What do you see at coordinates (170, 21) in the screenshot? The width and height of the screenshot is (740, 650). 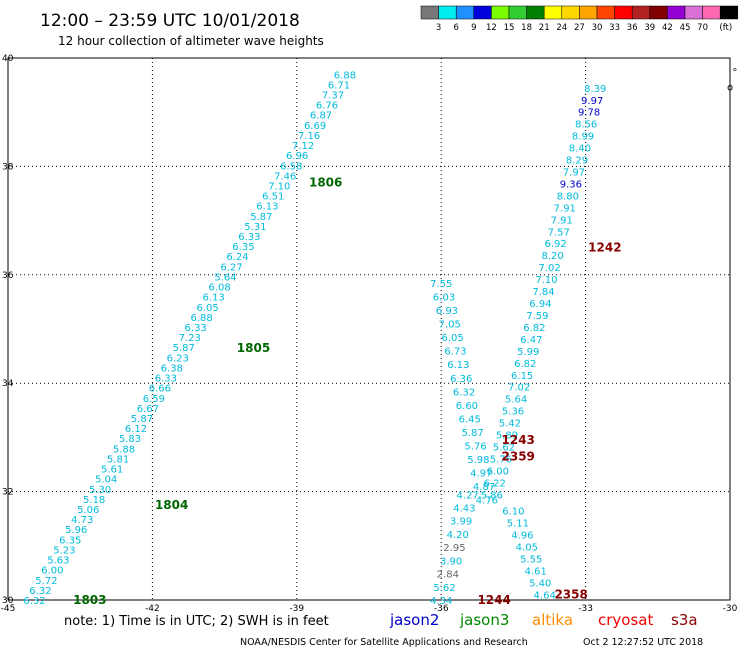 I see `chart-title: 12:00 – 23:59 UTC 10/01/2018` at bounding box center [170, 21].